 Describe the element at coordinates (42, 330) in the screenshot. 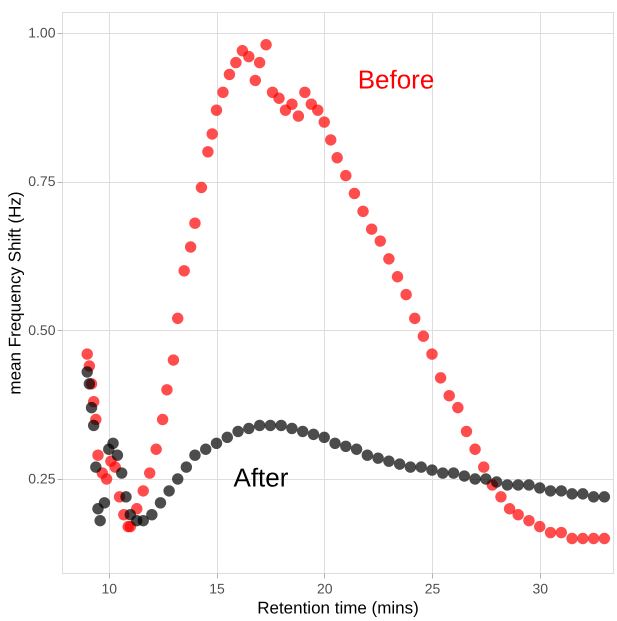

I see `y-tick-label: 0.50` at that location.